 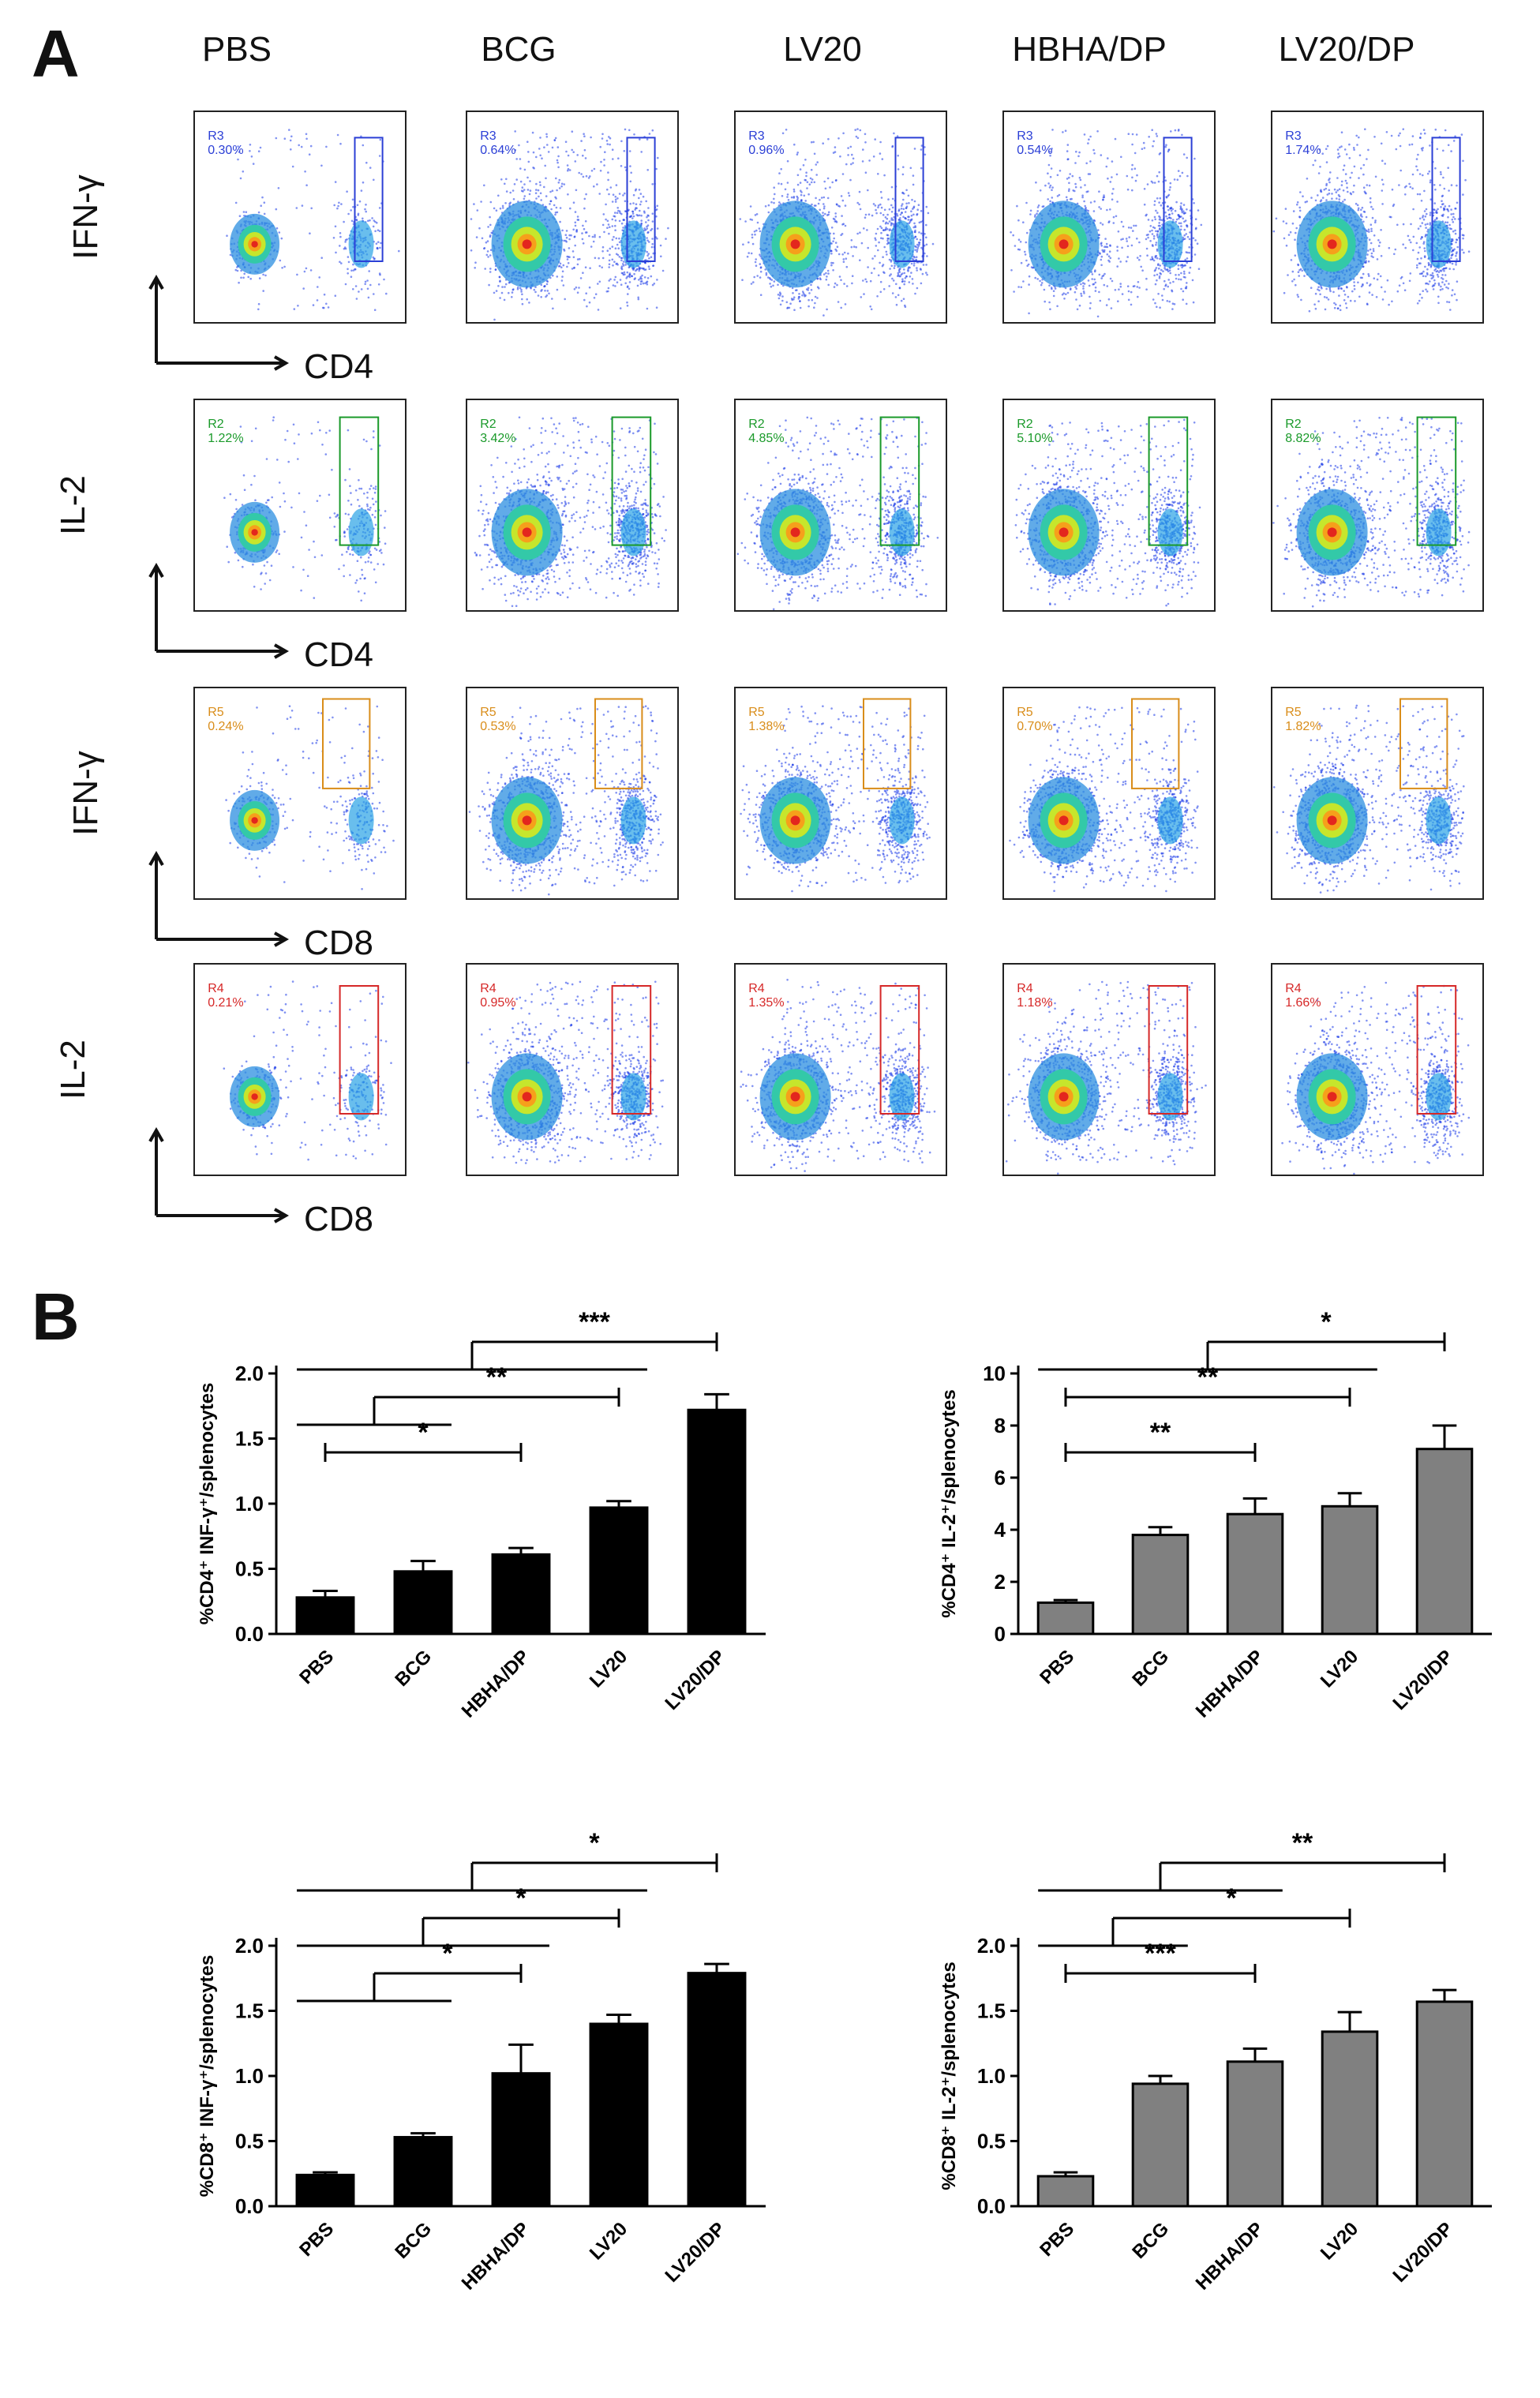 I want to click on gate-label: R2 1.22%, so click(x=226, y=432).